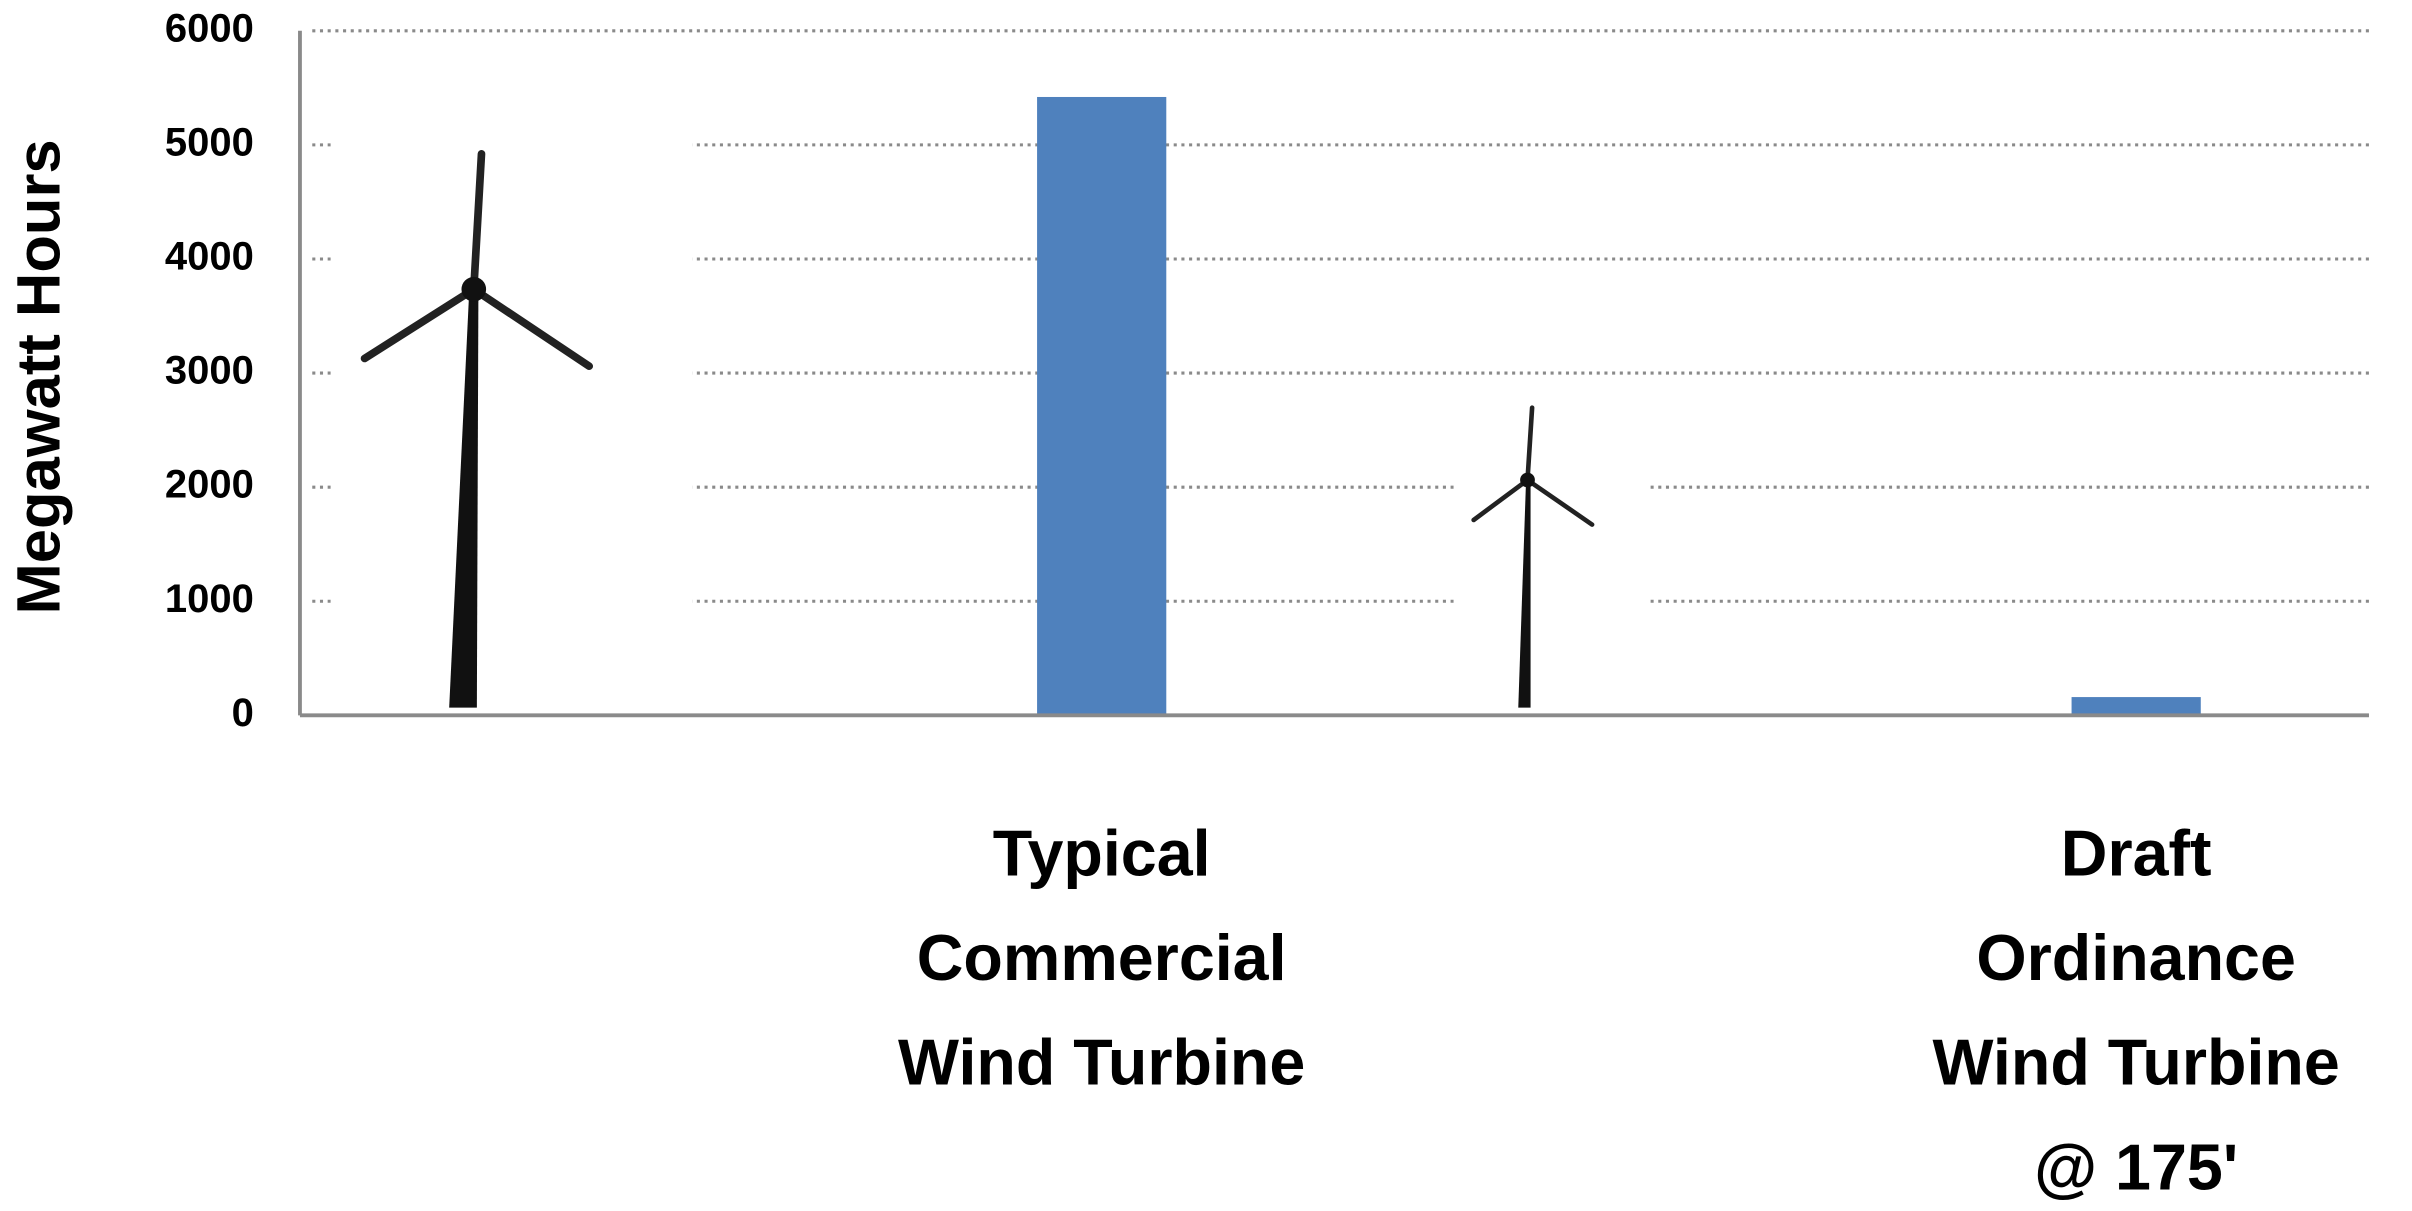 The height and width of the screenshot is (1211, 2412). Describe the element at coordinates (2136, 853) in the screenshot. I see `x-tick-label: Draft` at that location.